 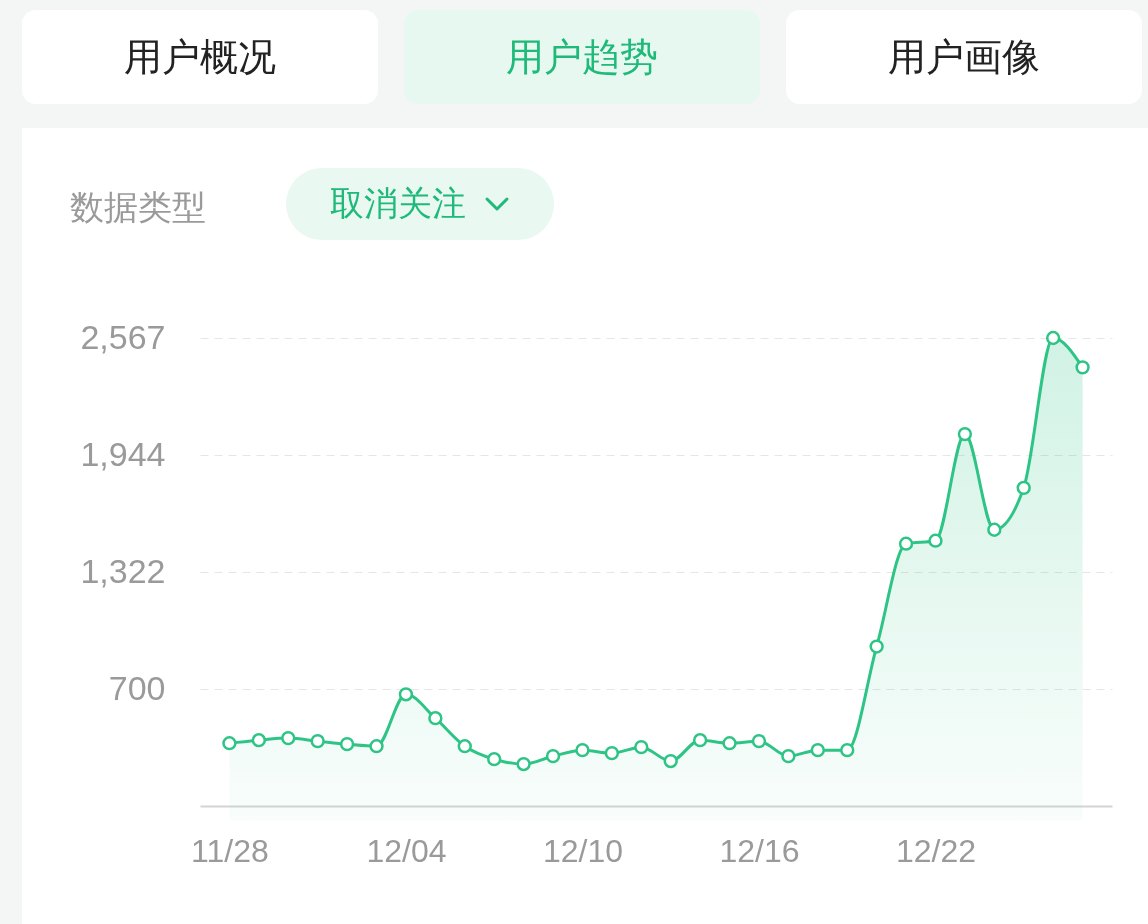 What do you see at coordinates (964, 57) in the screenshot?
I see `text: 用户画像` at bounding box center [964, 57].